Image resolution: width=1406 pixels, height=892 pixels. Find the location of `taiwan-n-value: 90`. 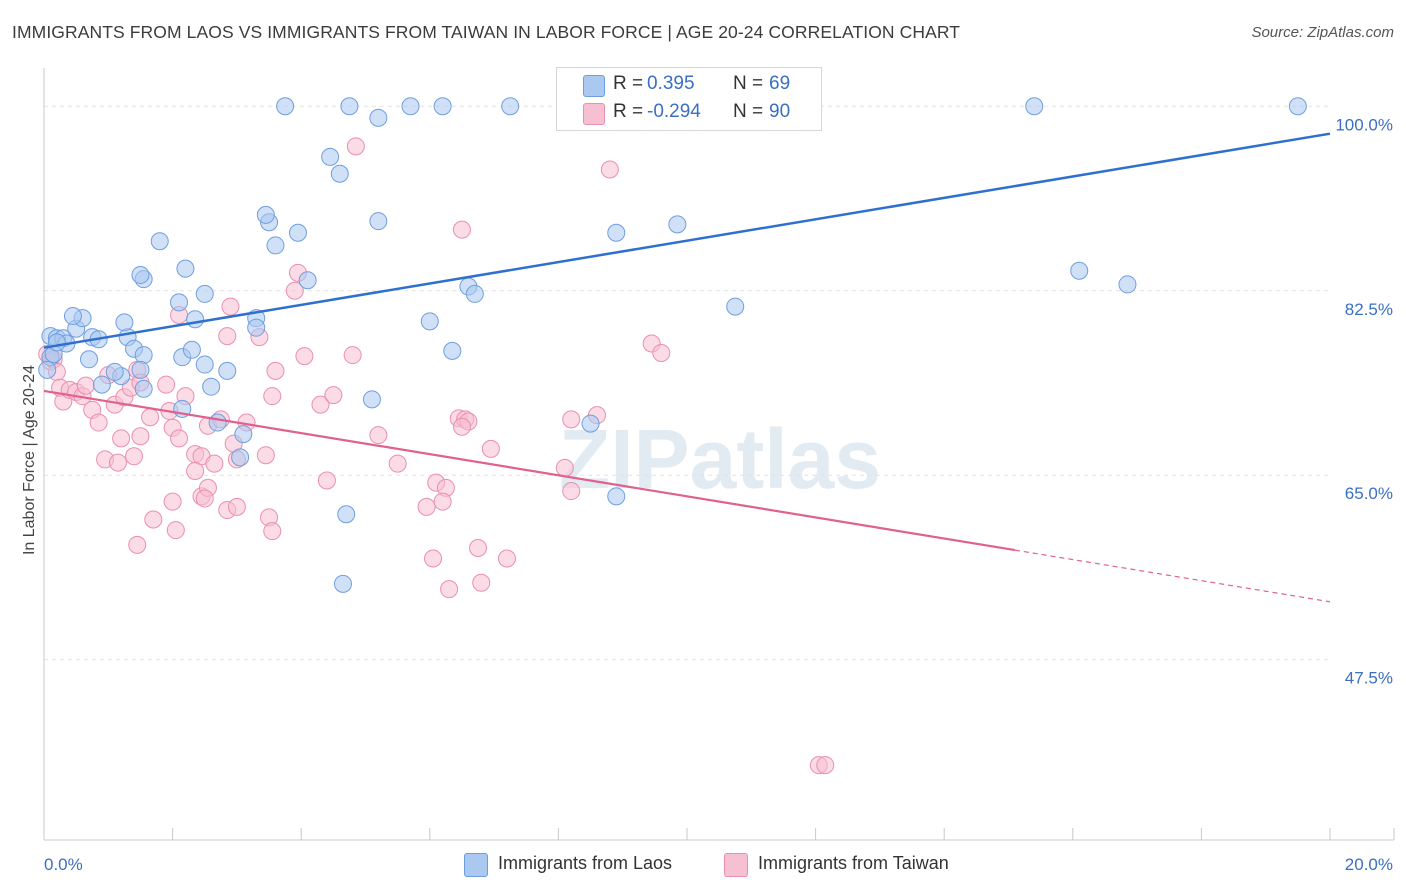

taiwan-n-value: 90 is located at coordinates (780, 111).